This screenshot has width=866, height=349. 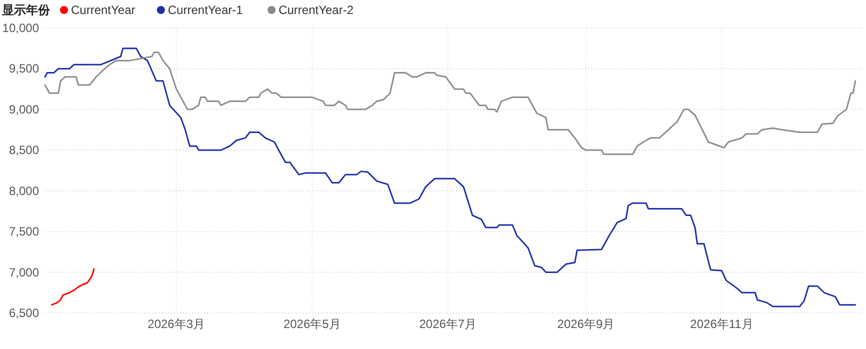 I want to click on x-tick-label: 2026年7月, so click(x=448, y=324).